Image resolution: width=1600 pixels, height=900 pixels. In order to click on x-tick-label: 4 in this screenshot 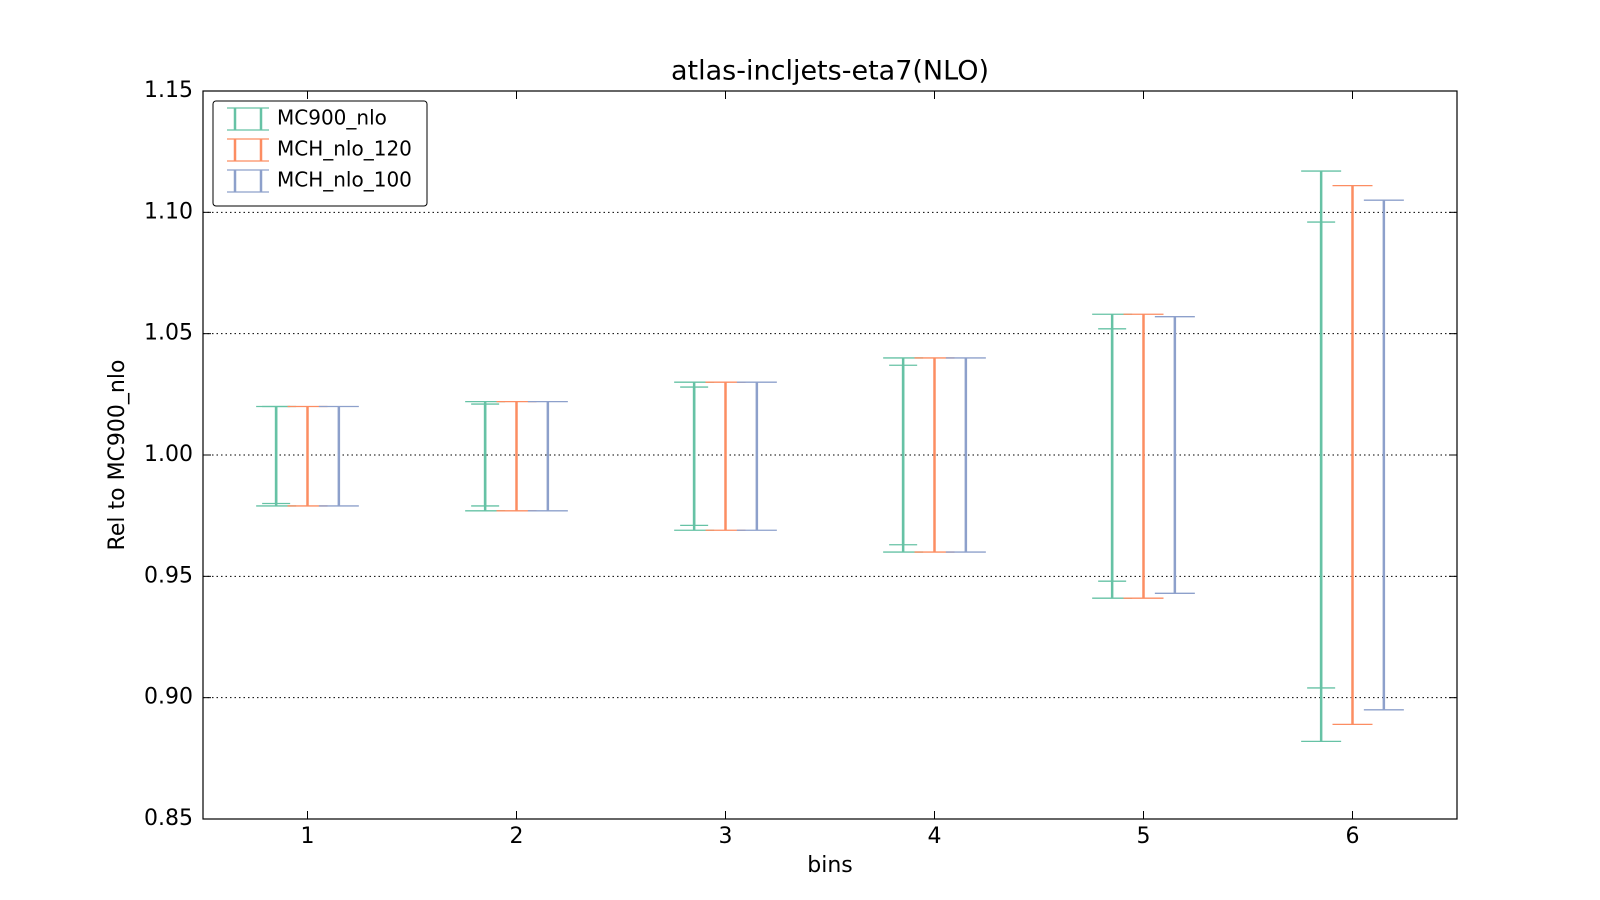, I will do `click(935, 836)`.